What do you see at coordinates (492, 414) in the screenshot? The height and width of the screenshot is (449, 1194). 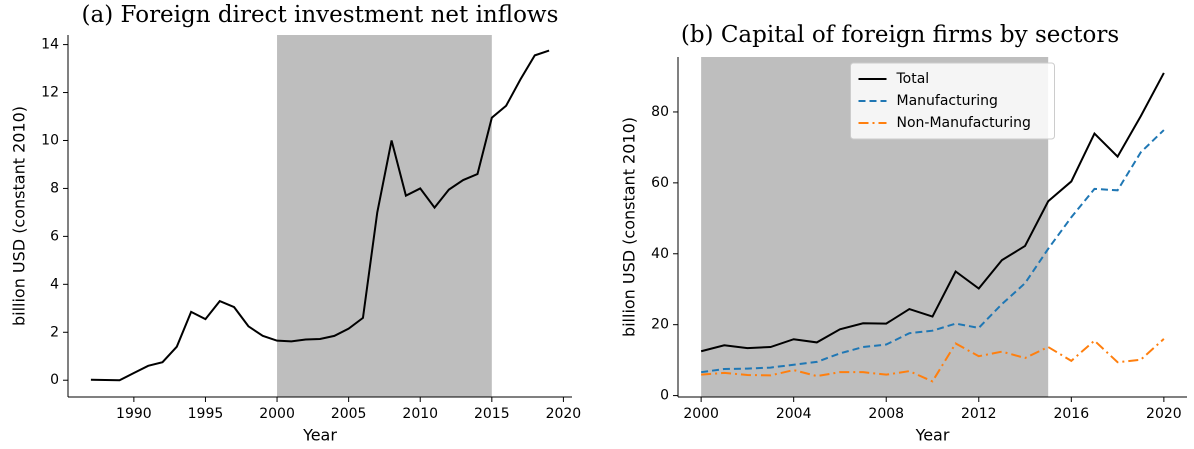 I see `x-tick-label: 2015` at bounding box center [492, 414].